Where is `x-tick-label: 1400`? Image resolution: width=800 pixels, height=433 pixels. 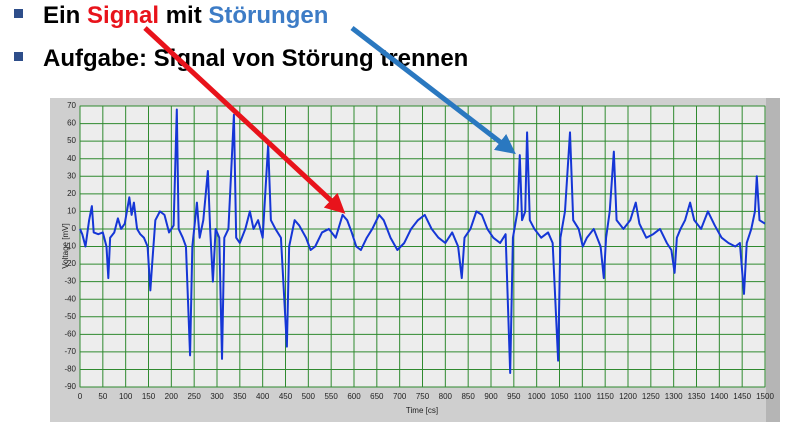
x-tick-label: 1400 is located at coordinates (719, 396).